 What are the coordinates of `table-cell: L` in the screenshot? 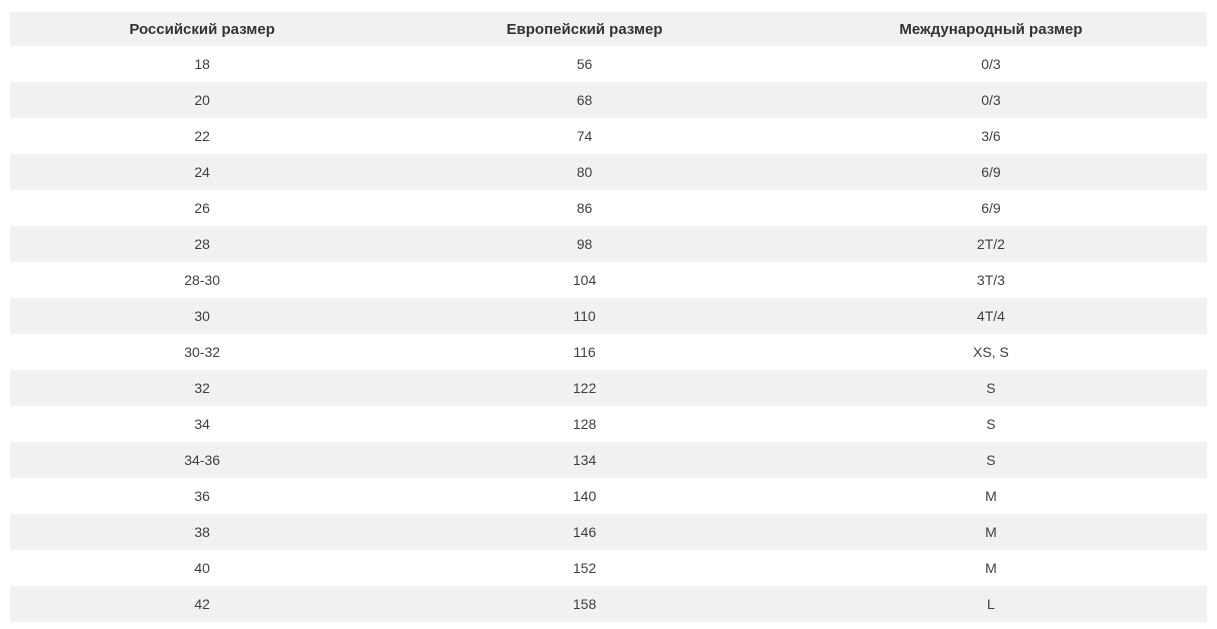 It's located at (991, 604).